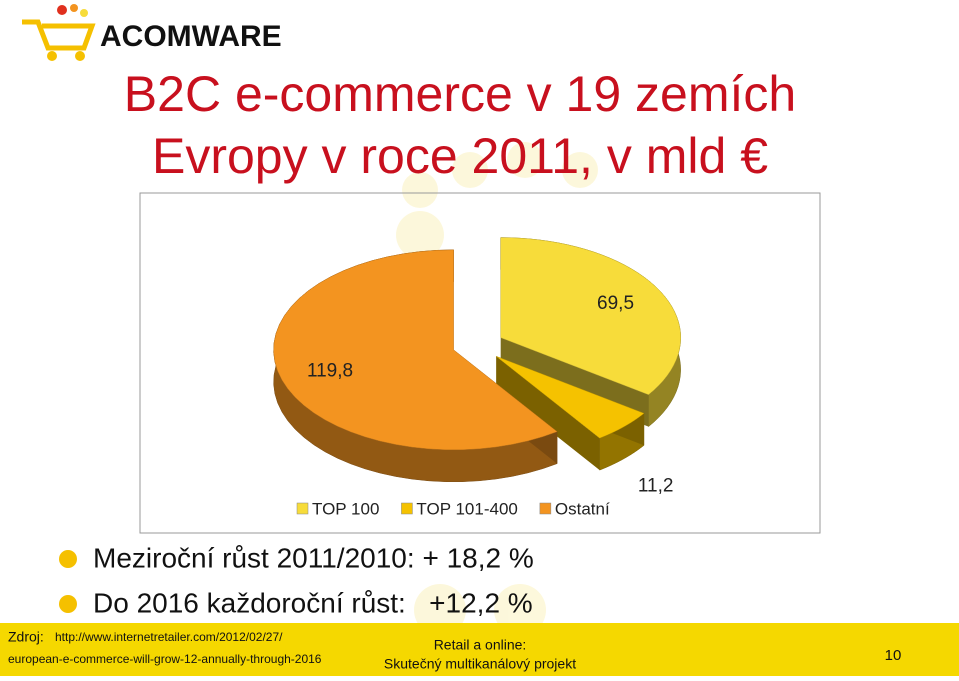  I want to click on logo-text: ACOMWARE, so click(191, 36).